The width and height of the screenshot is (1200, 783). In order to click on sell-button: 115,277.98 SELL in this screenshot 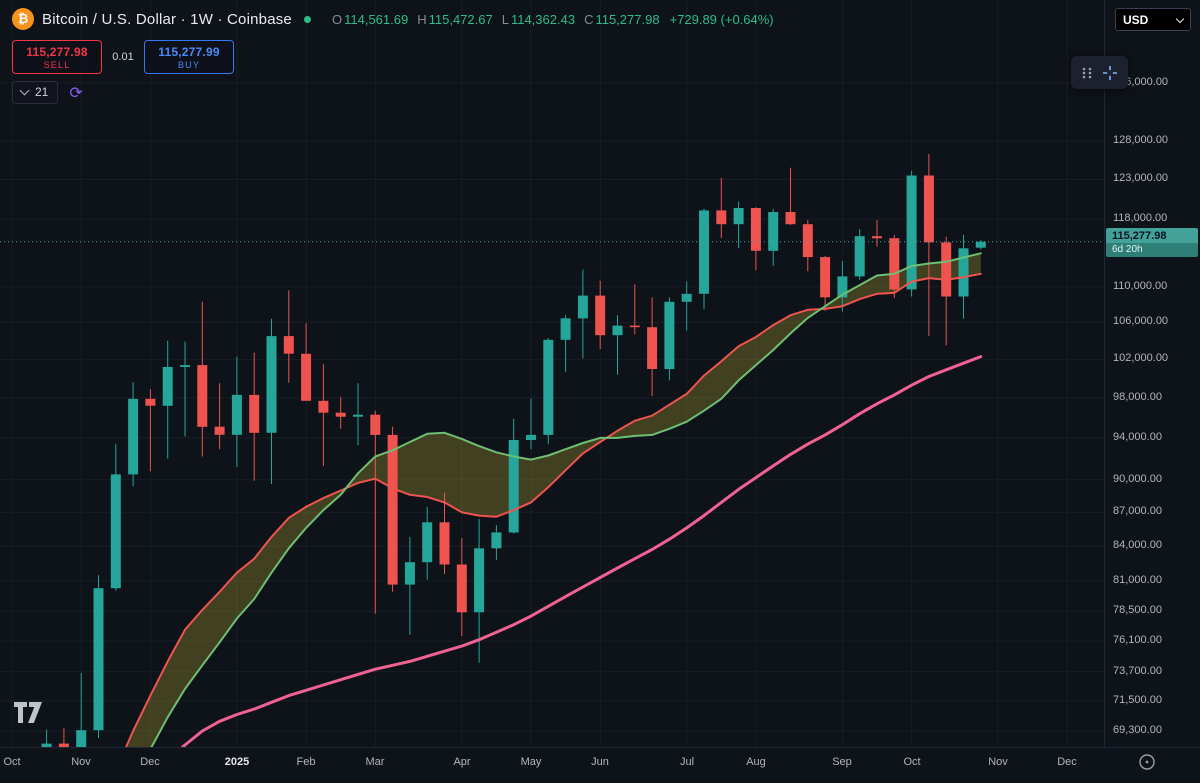, I will do `click(57, 57)`.